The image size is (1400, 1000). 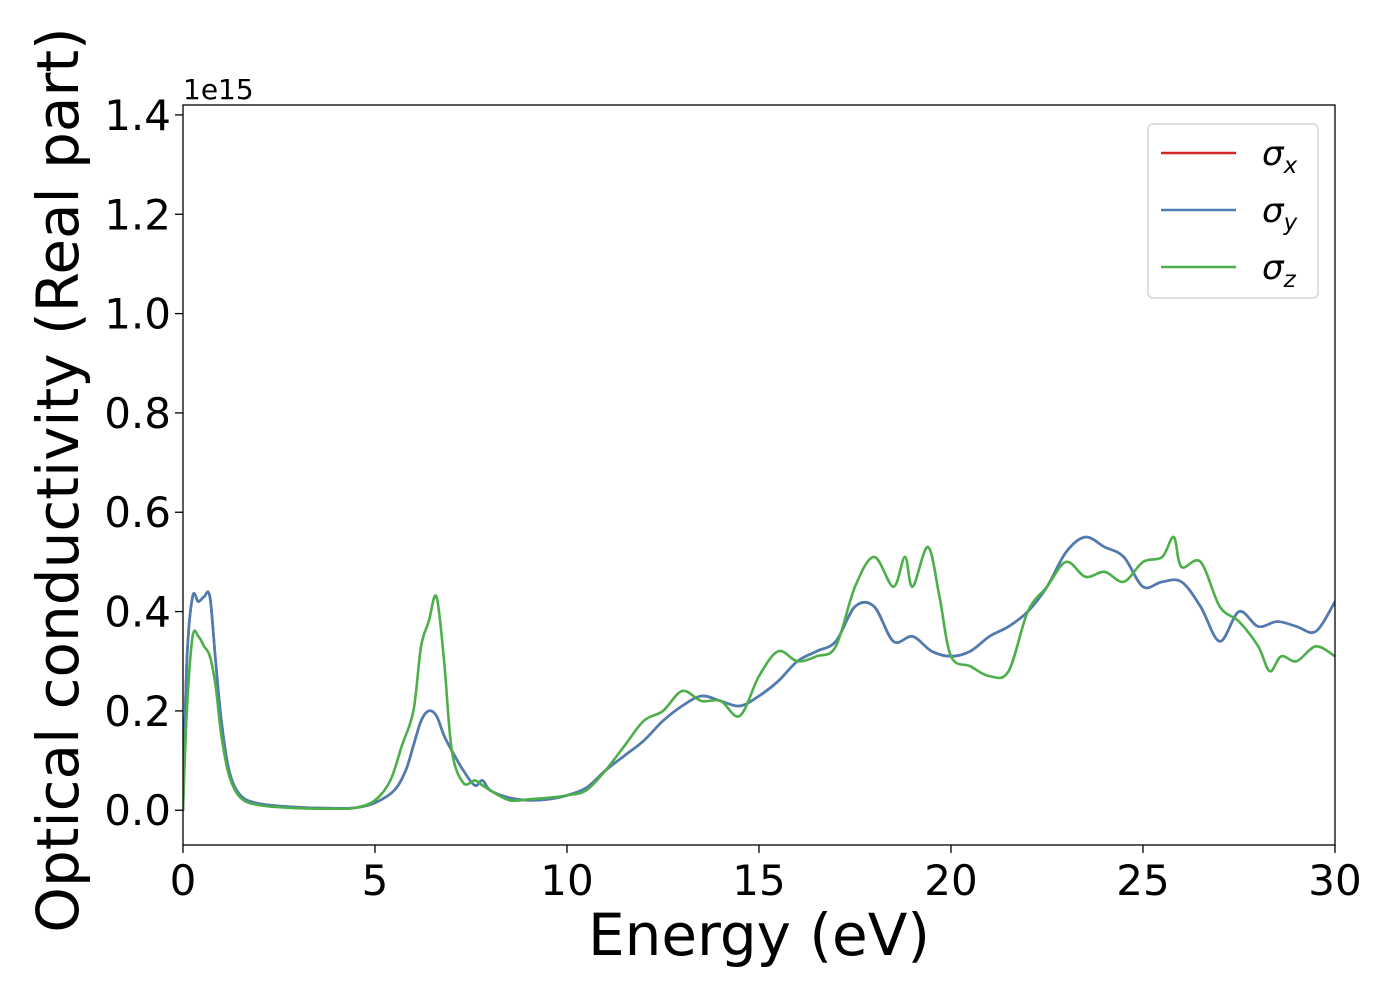 What do you see at coordinates (137, 314) in the screenshot?
I see `y-tick-label: 1.0` at bounding box center [137, 314].